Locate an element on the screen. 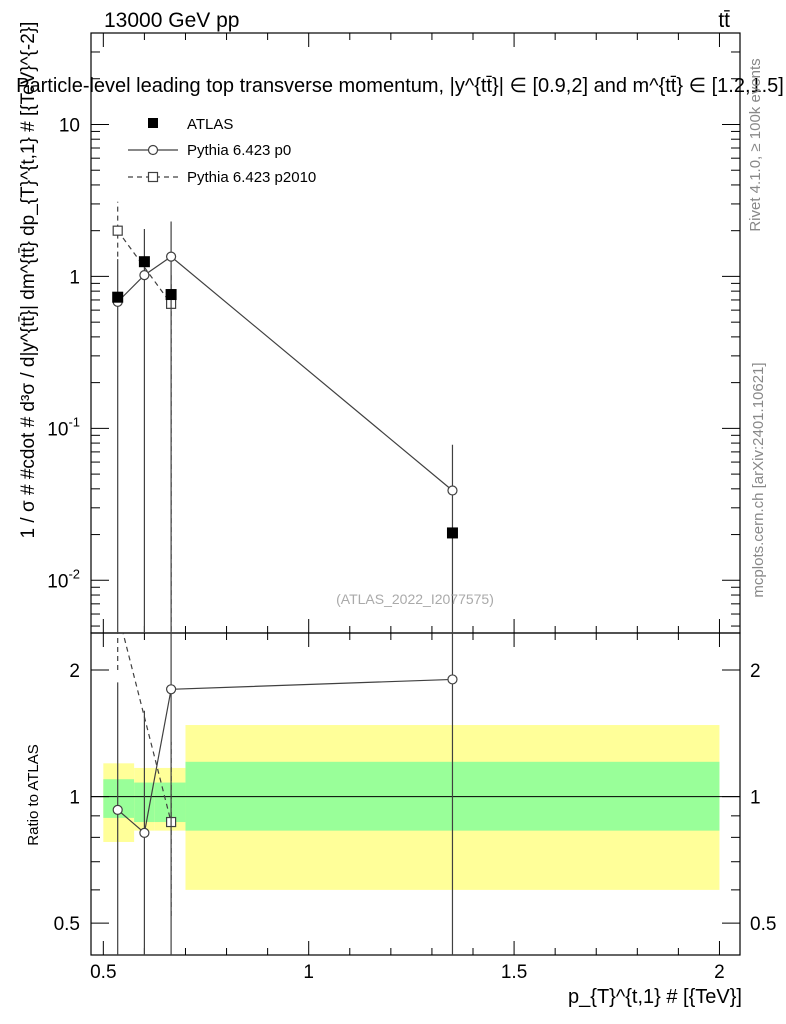 The width and height of the screenshot is (786, 1024). ratio-p0-line is located at coordinates (285, 756).